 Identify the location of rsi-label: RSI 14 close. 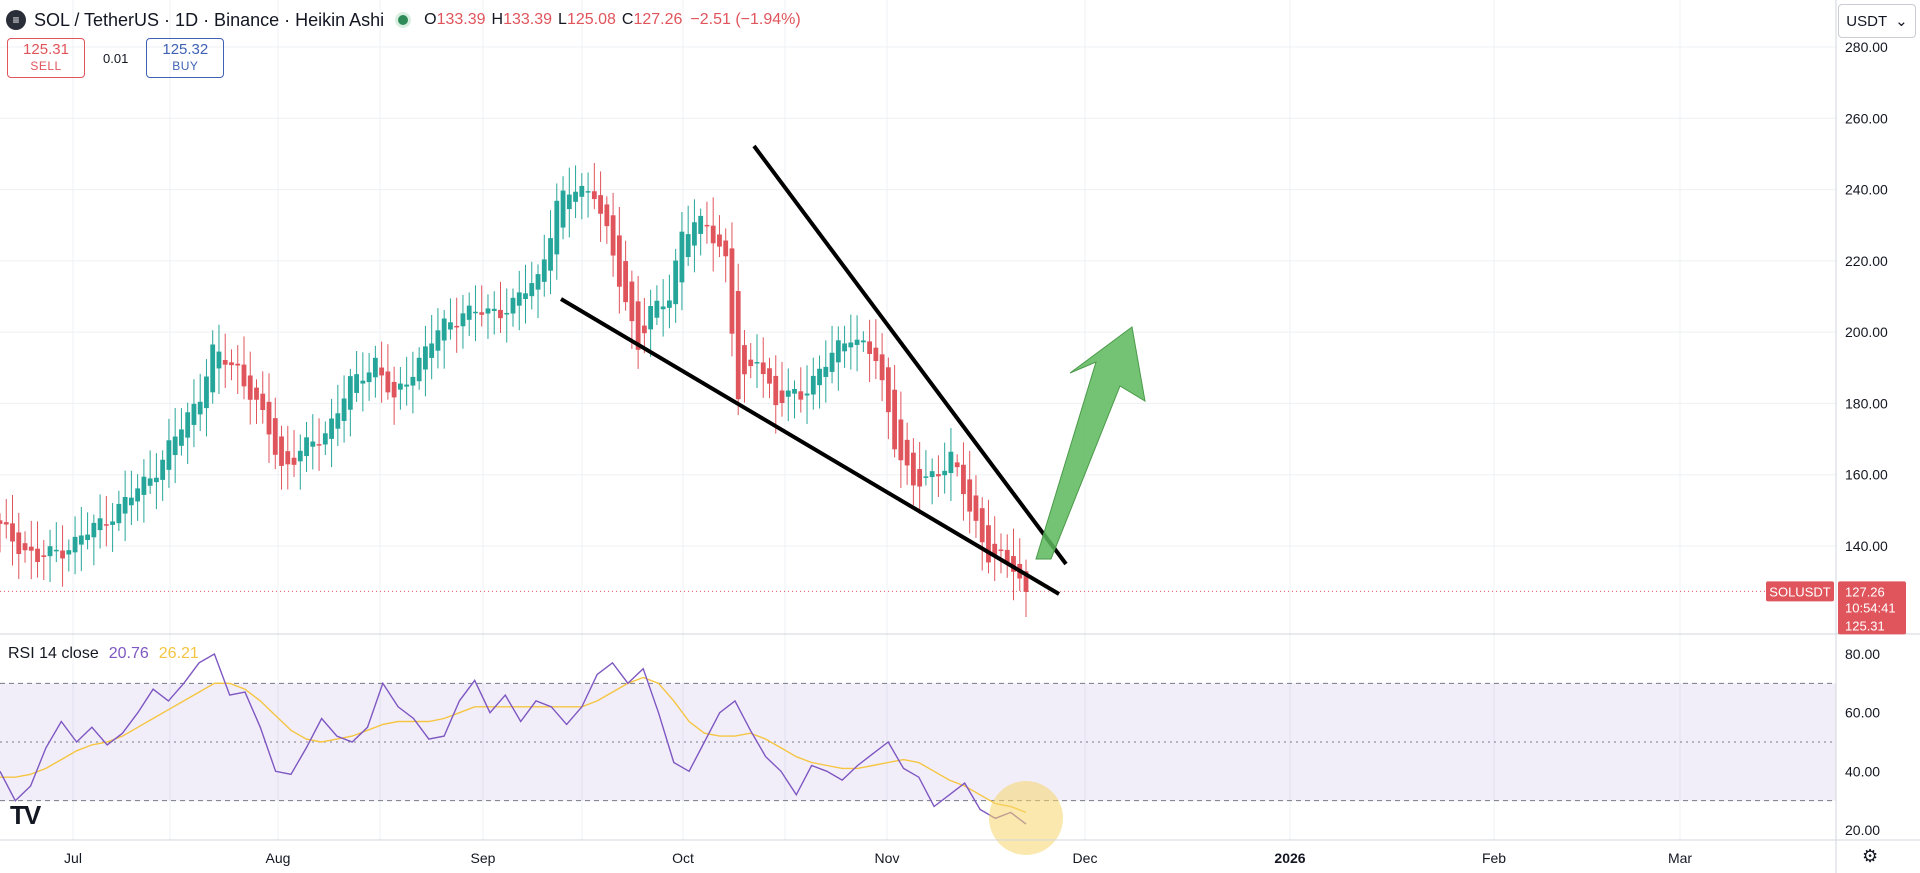
(53, 653).